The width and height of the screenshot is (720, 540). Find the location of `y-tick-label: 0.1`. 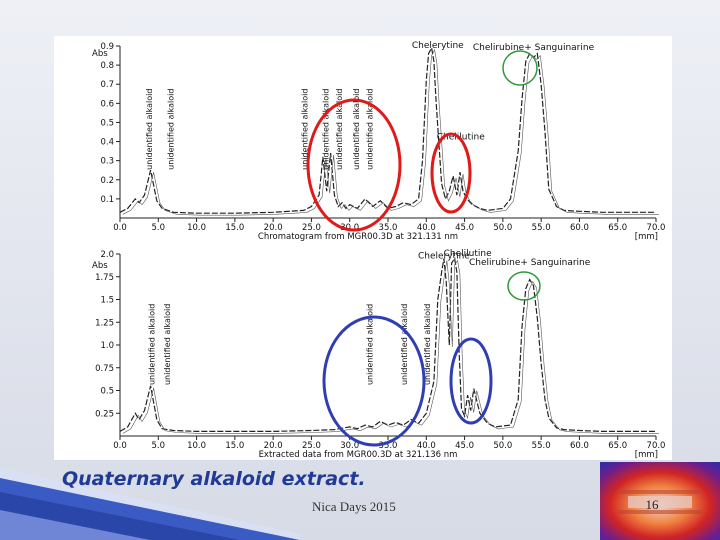

y-tick-label: 0.1 is located at coordinates (107, 200).